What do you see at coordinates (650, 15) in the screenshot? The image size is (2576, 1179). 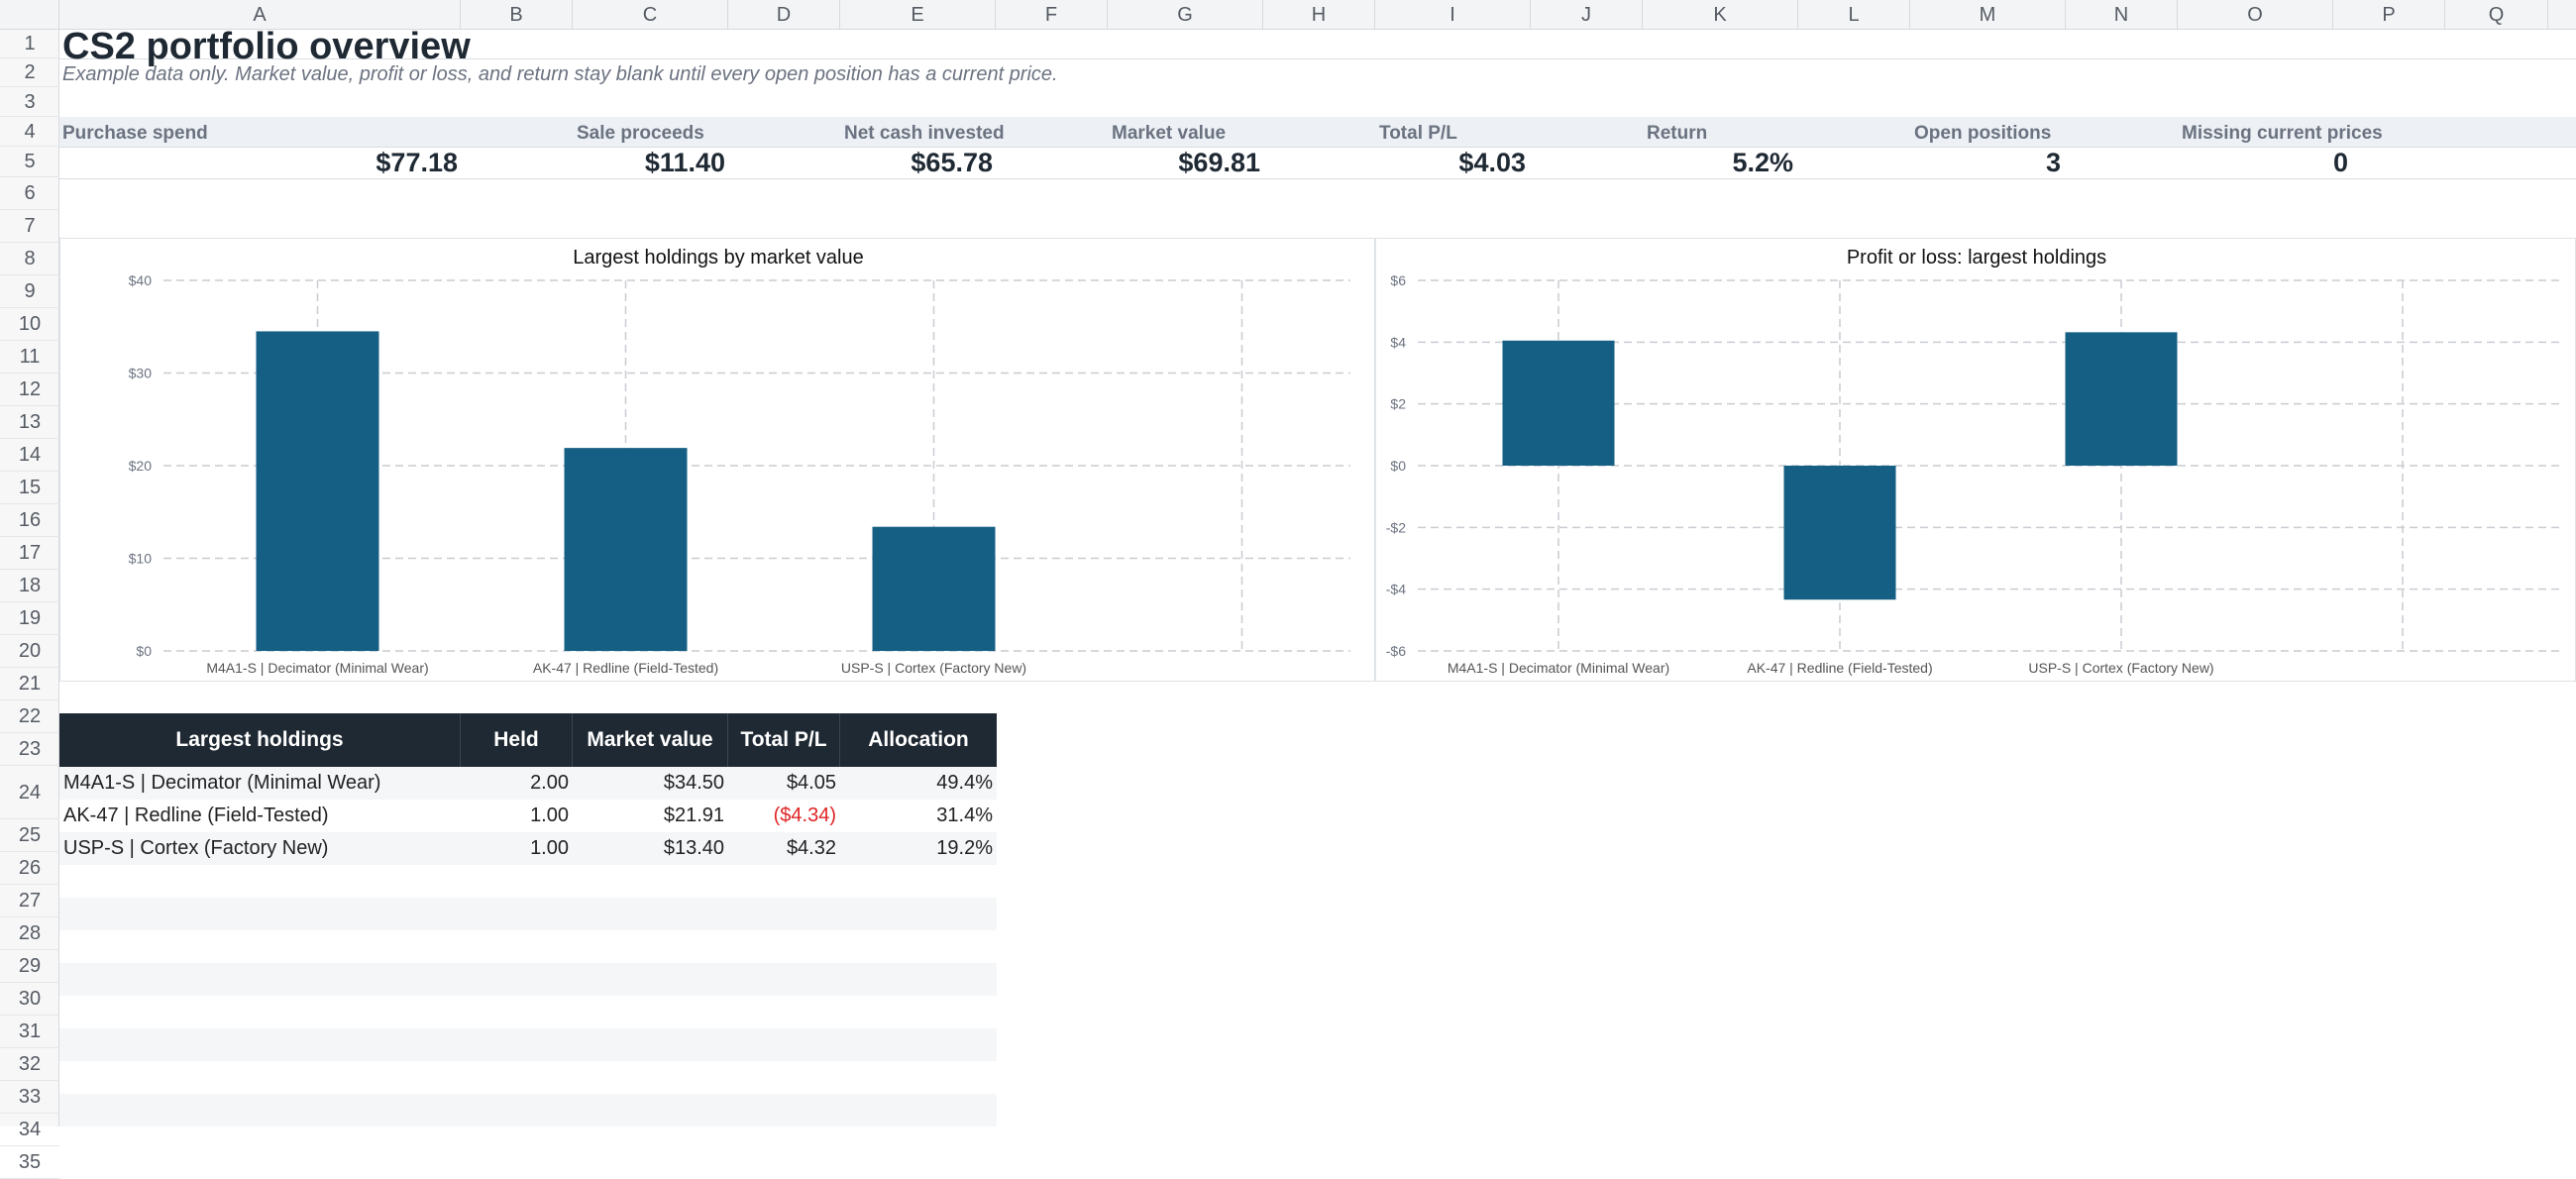 I see `column-header-c: C` at bounding box center [650, 15].